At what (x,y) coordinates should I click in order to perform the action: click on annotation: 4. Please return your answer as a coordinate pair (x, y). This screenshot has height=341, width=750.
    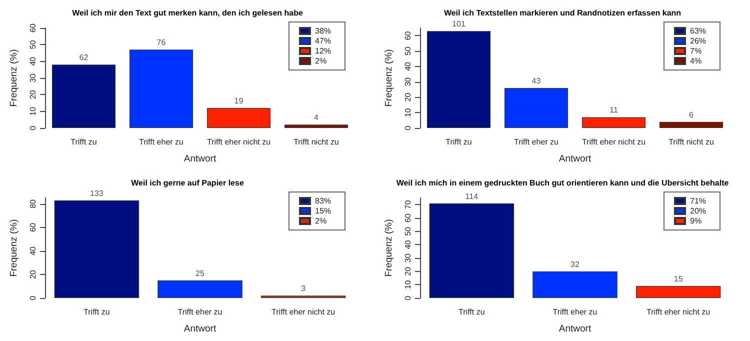
    Looking at the image, I should click on (317, 117).